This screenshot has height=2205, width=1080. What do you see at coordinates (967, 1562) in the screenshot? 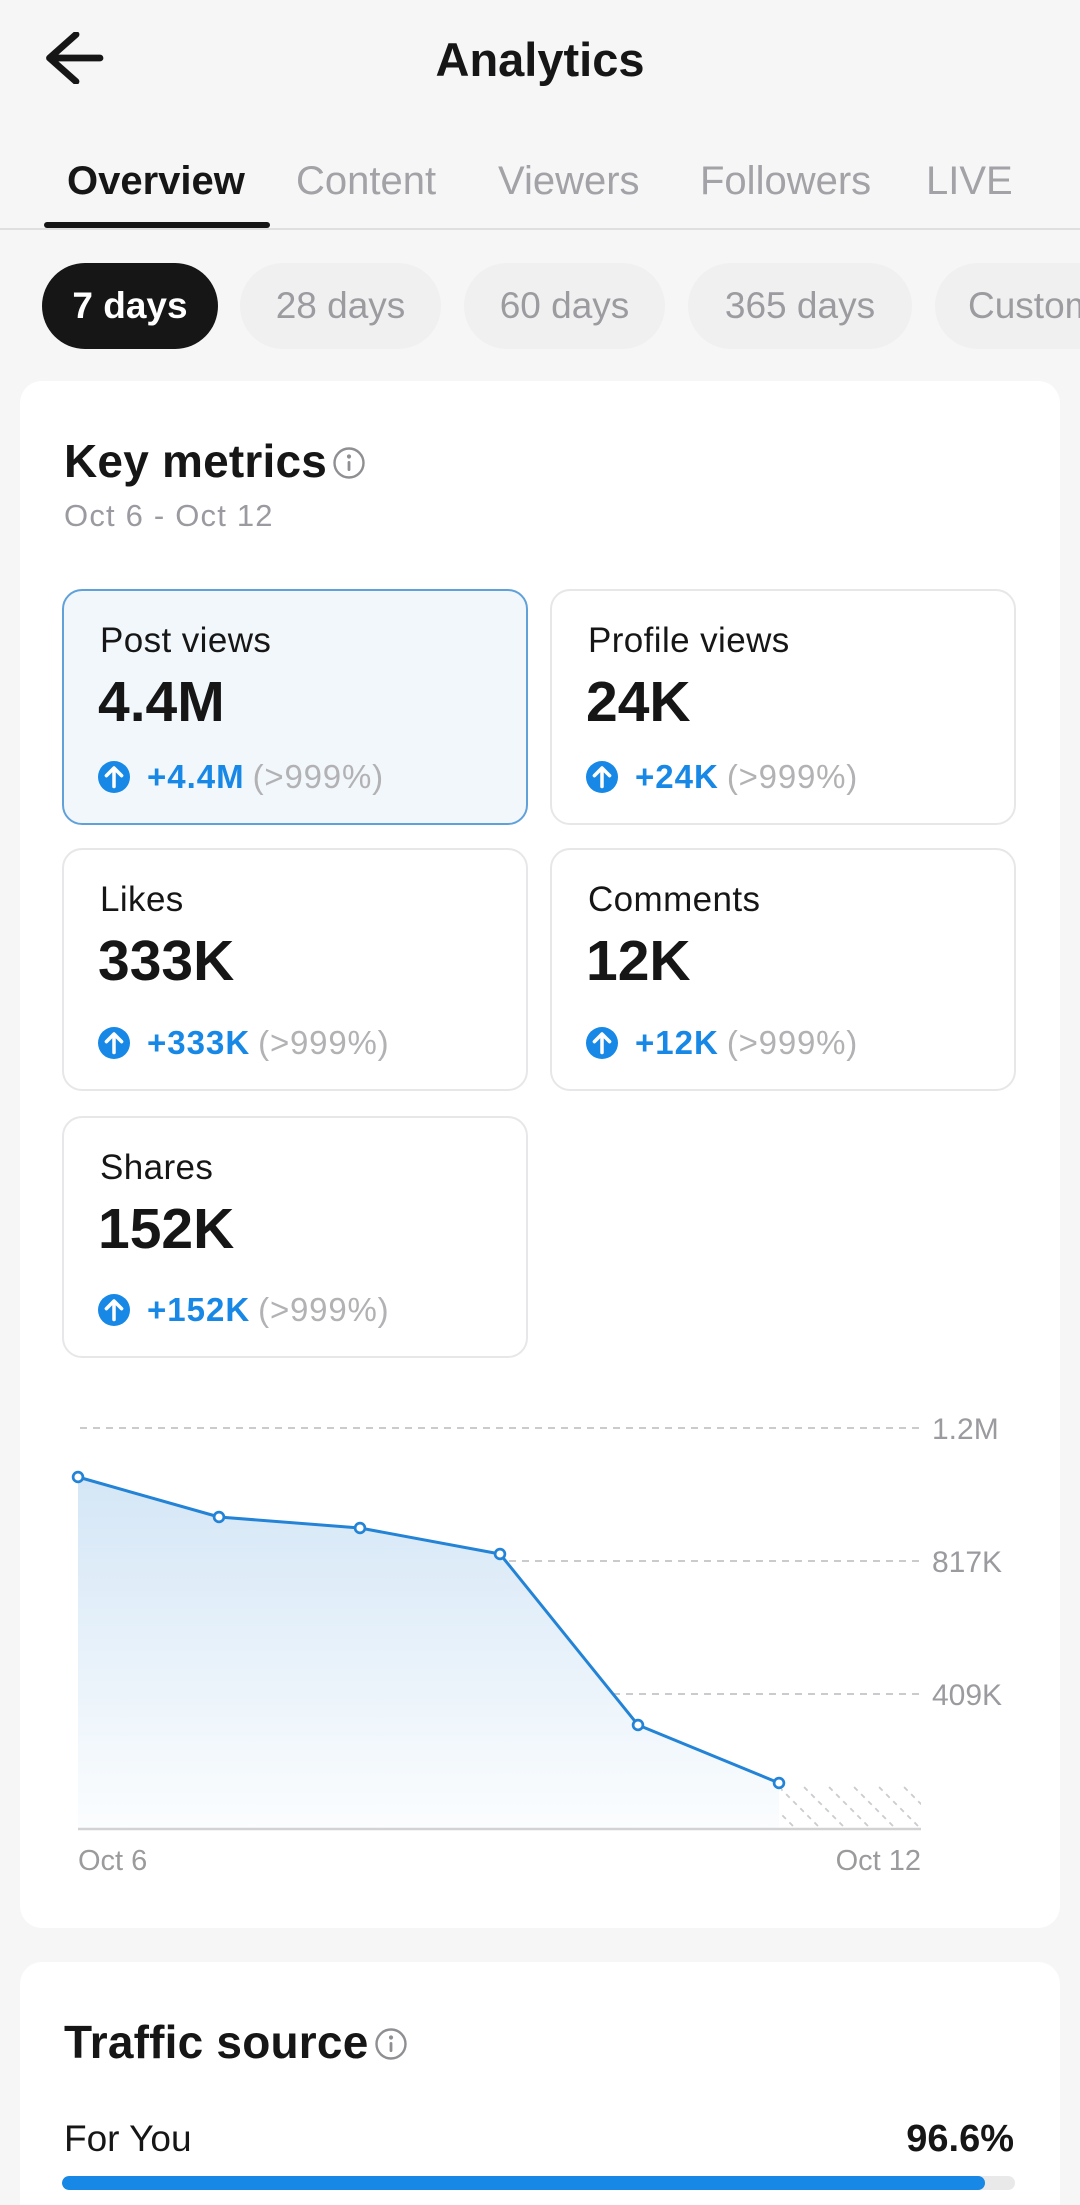
I see `svg-text: 817K` at bounding box center [967, 1562].